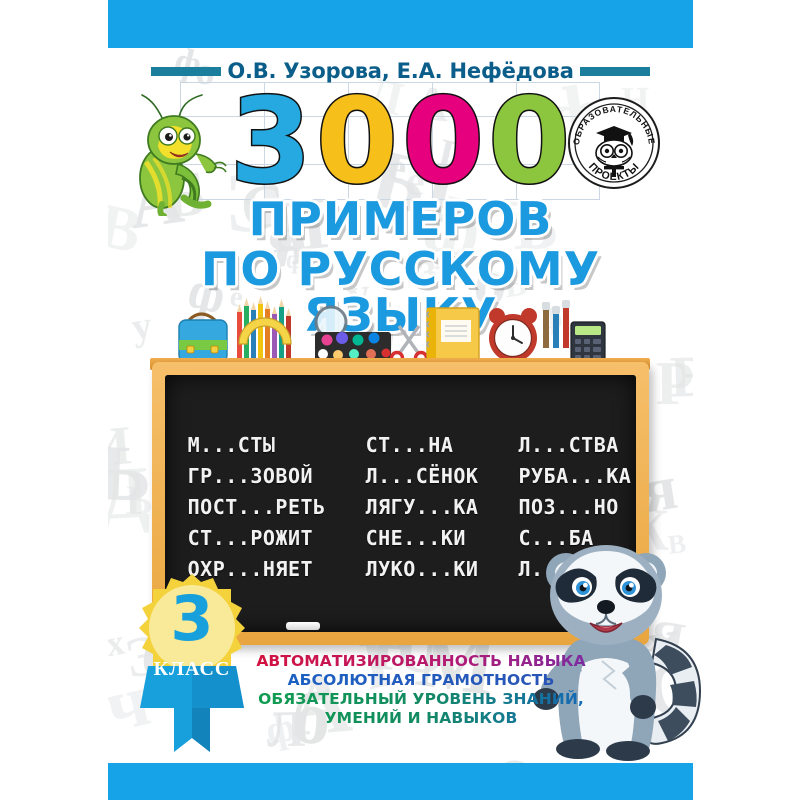 This screenshot has height=800, width=800. Describe the element at coordinates (353, 347) in the screenshot. I see `paint-palette-icon` at that location.